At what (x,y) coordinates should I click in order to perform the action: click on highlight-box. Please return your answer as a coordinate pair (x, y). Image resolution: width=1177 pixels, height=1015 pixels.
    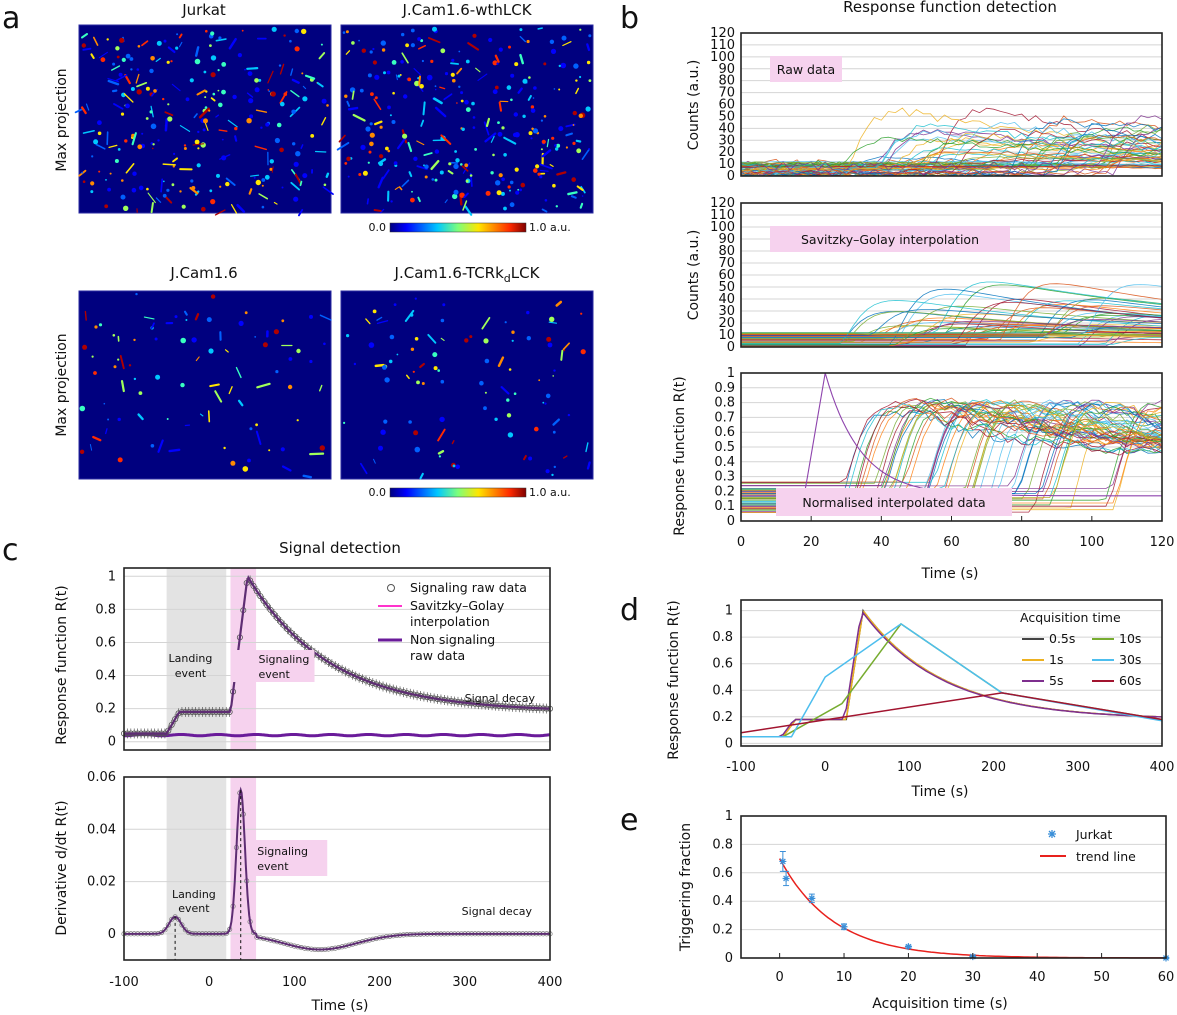
    Looking at the image, I should click on (890, 239).